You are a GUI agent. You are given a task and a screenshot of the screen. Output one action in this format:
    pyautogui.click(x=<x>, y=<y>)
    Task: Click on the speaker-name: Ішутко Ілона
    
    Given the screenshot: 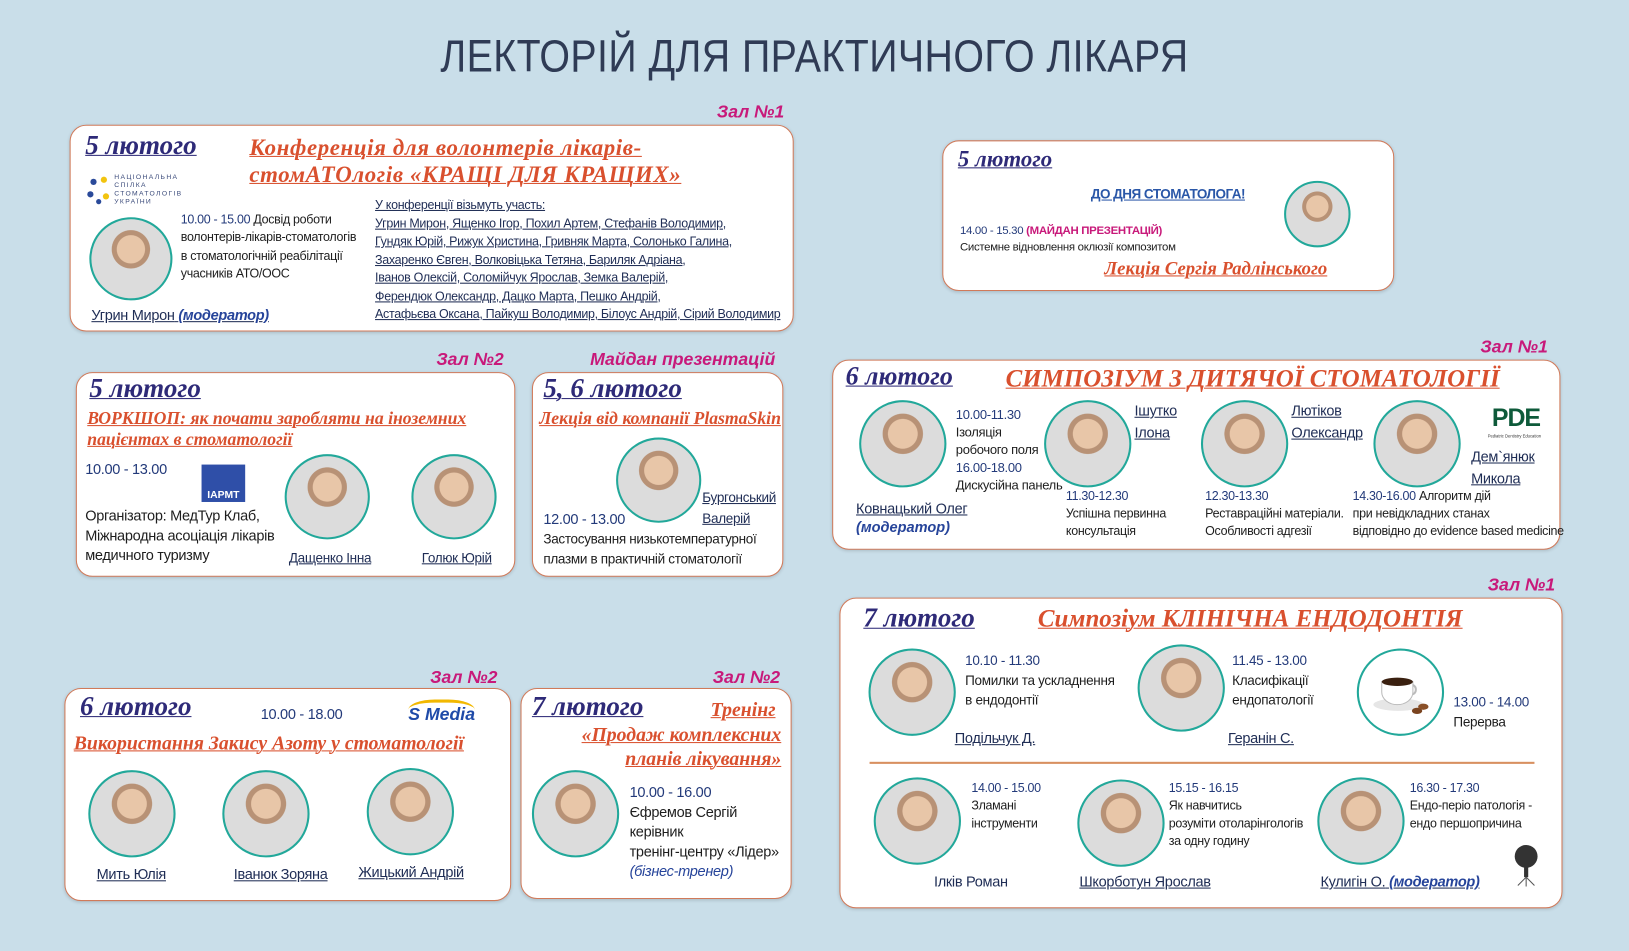 What is the action you would take?
    pyautogui.click(x=1155, y=421)
    